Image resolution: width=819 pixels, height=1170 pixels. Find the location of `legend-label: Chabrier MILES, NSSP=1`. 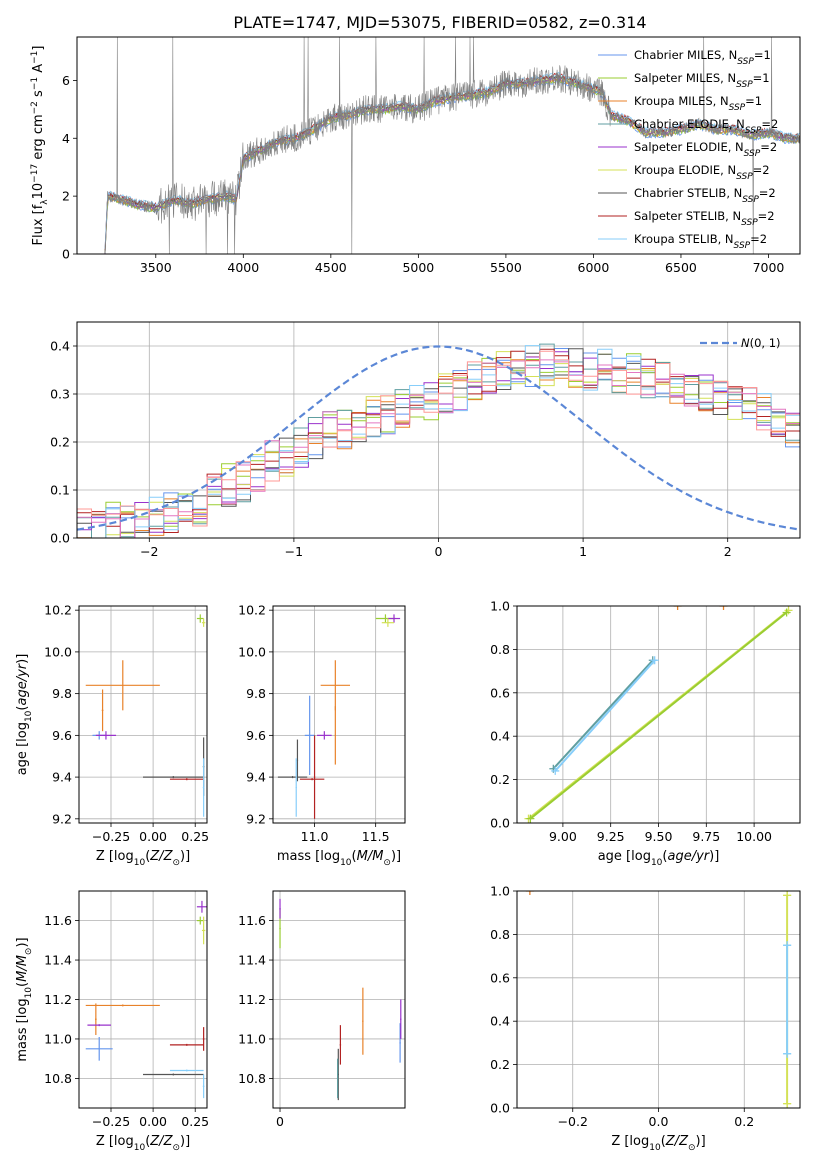

legend-label: Chabrier MILES, NSSP=1 is located at coordinates (702, 57).